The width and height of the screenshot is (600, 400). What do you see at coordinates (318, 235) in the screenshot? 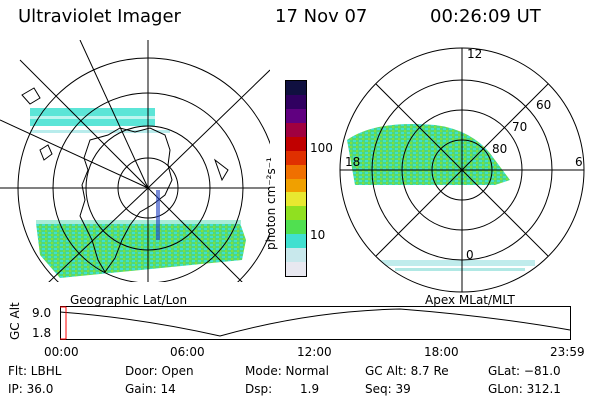
I see `colorbar-tick-10: 10` at bounding box center [318, 235].